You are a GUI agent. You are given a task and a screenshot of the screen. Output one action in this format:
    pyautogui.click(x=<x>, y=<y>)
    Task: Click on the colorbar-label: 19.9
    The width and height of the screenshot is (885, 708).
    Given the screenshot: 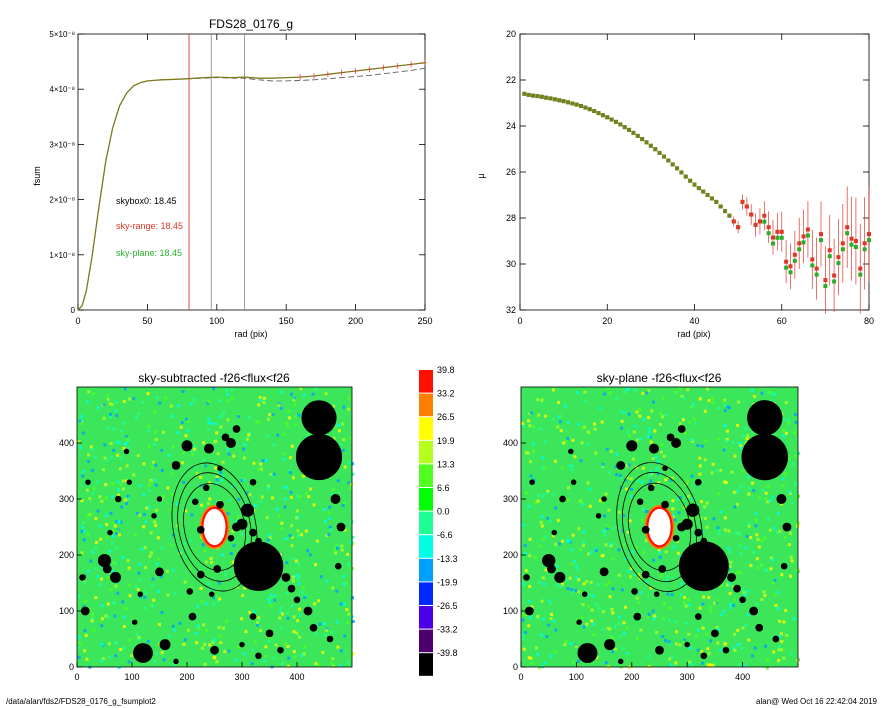 What is the action you would take?
    pyautogui.click(x=446, y=441)
    